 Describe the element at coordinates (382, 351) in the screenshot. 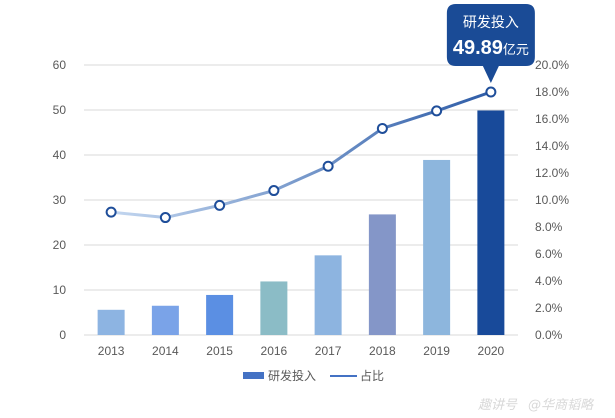

I see `x-axis-tick-label: 2018` at that location.